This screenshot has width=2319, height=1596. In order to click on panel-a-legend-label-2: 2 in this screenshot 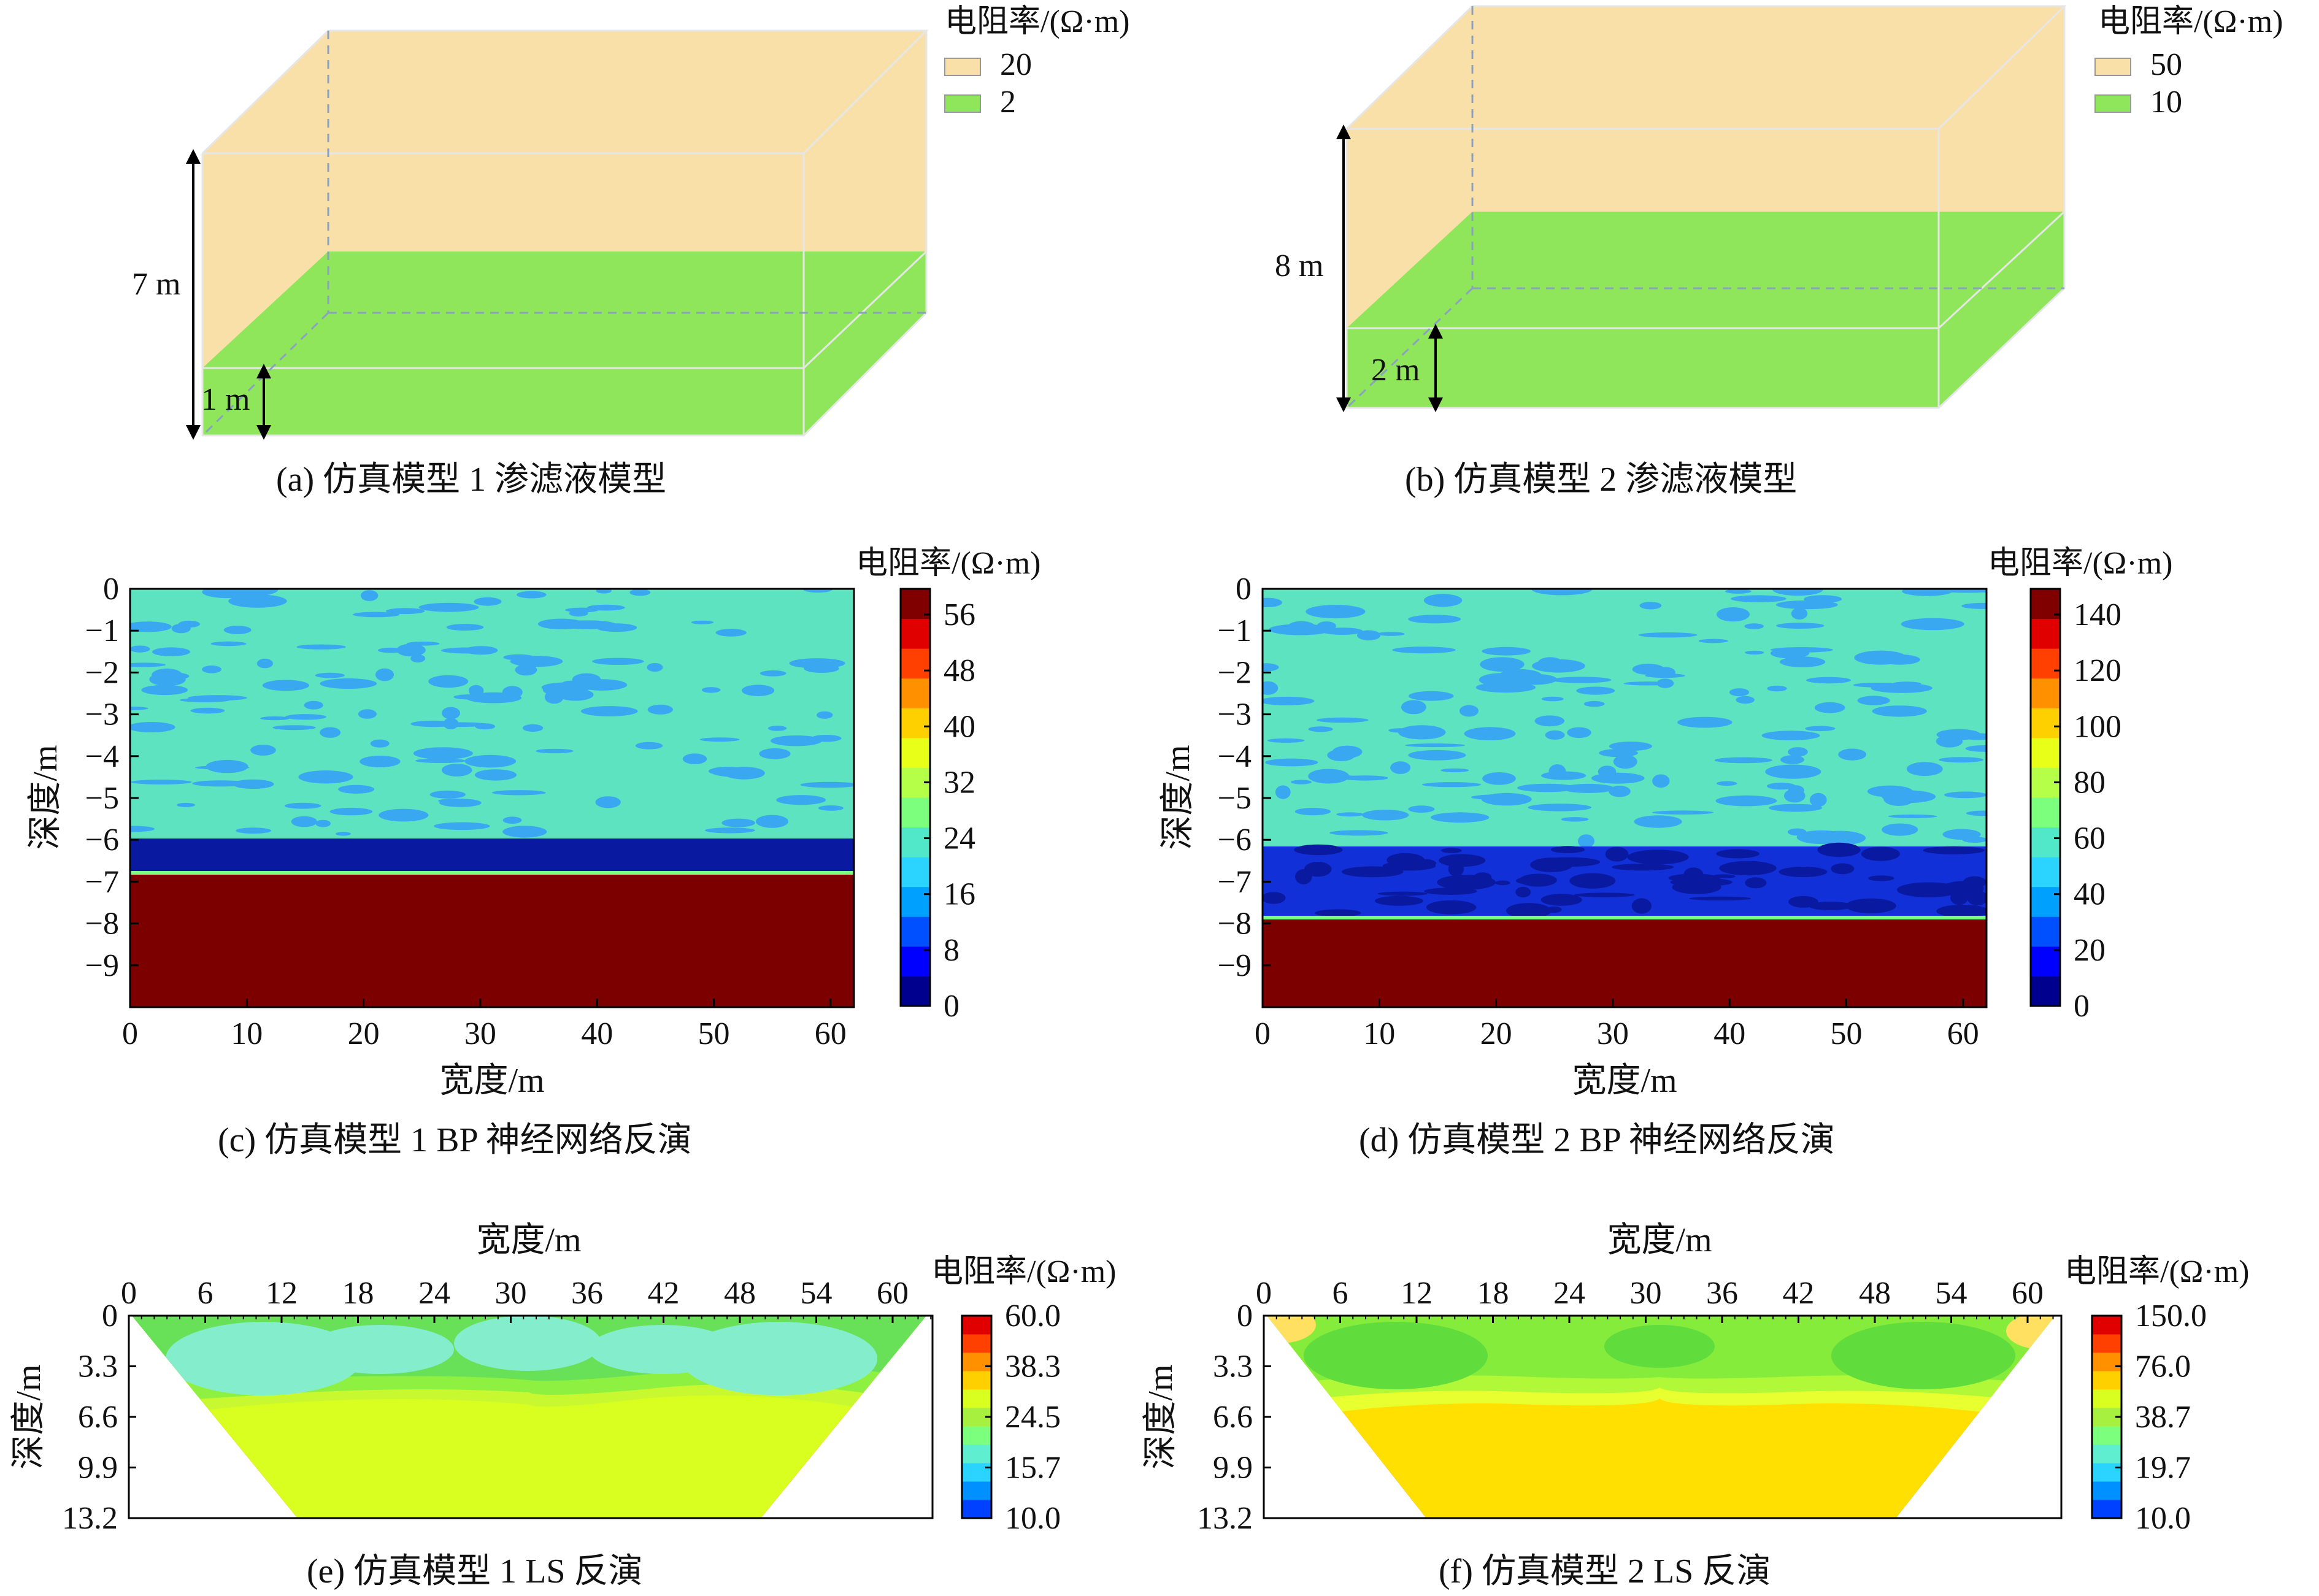, I will do `click(1008, 102)`.